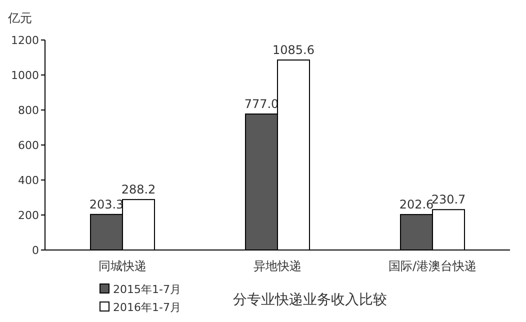 Image resolution: width=526 pixels, height=322 pixels. What do you see at coordinates (138, 189) in the screenshot?
I see `data-label: 288.2` at bounding box center [138, 189].